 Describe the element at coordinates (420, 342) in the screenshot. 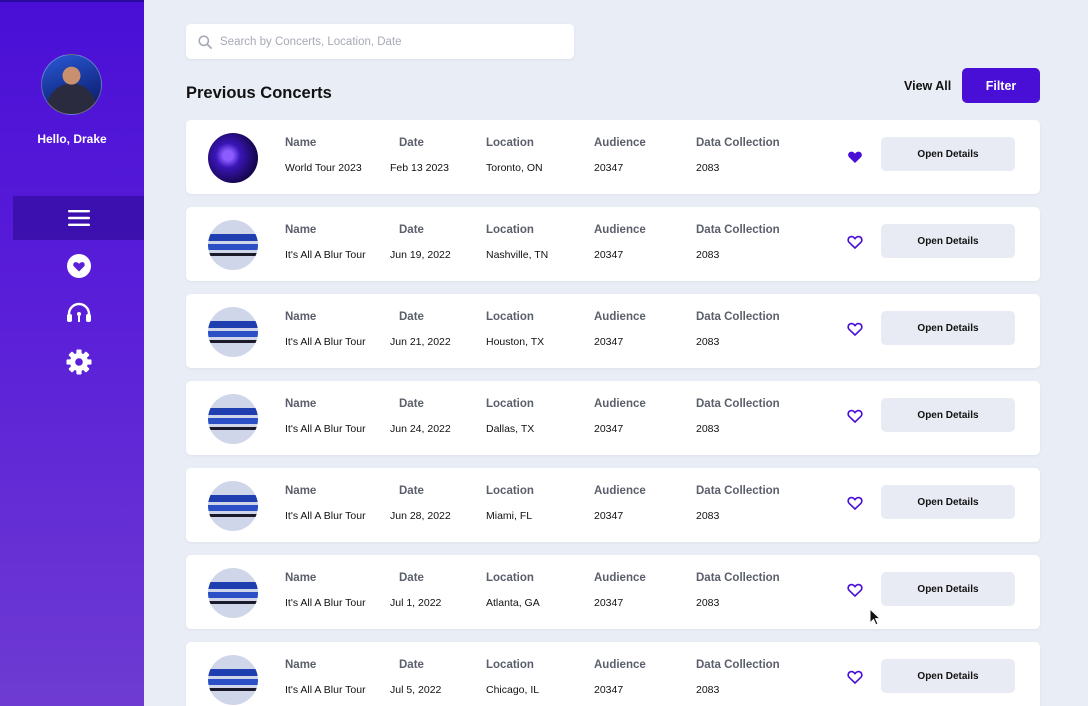

I see `cell-date: Jun 21, 2022` at that location.